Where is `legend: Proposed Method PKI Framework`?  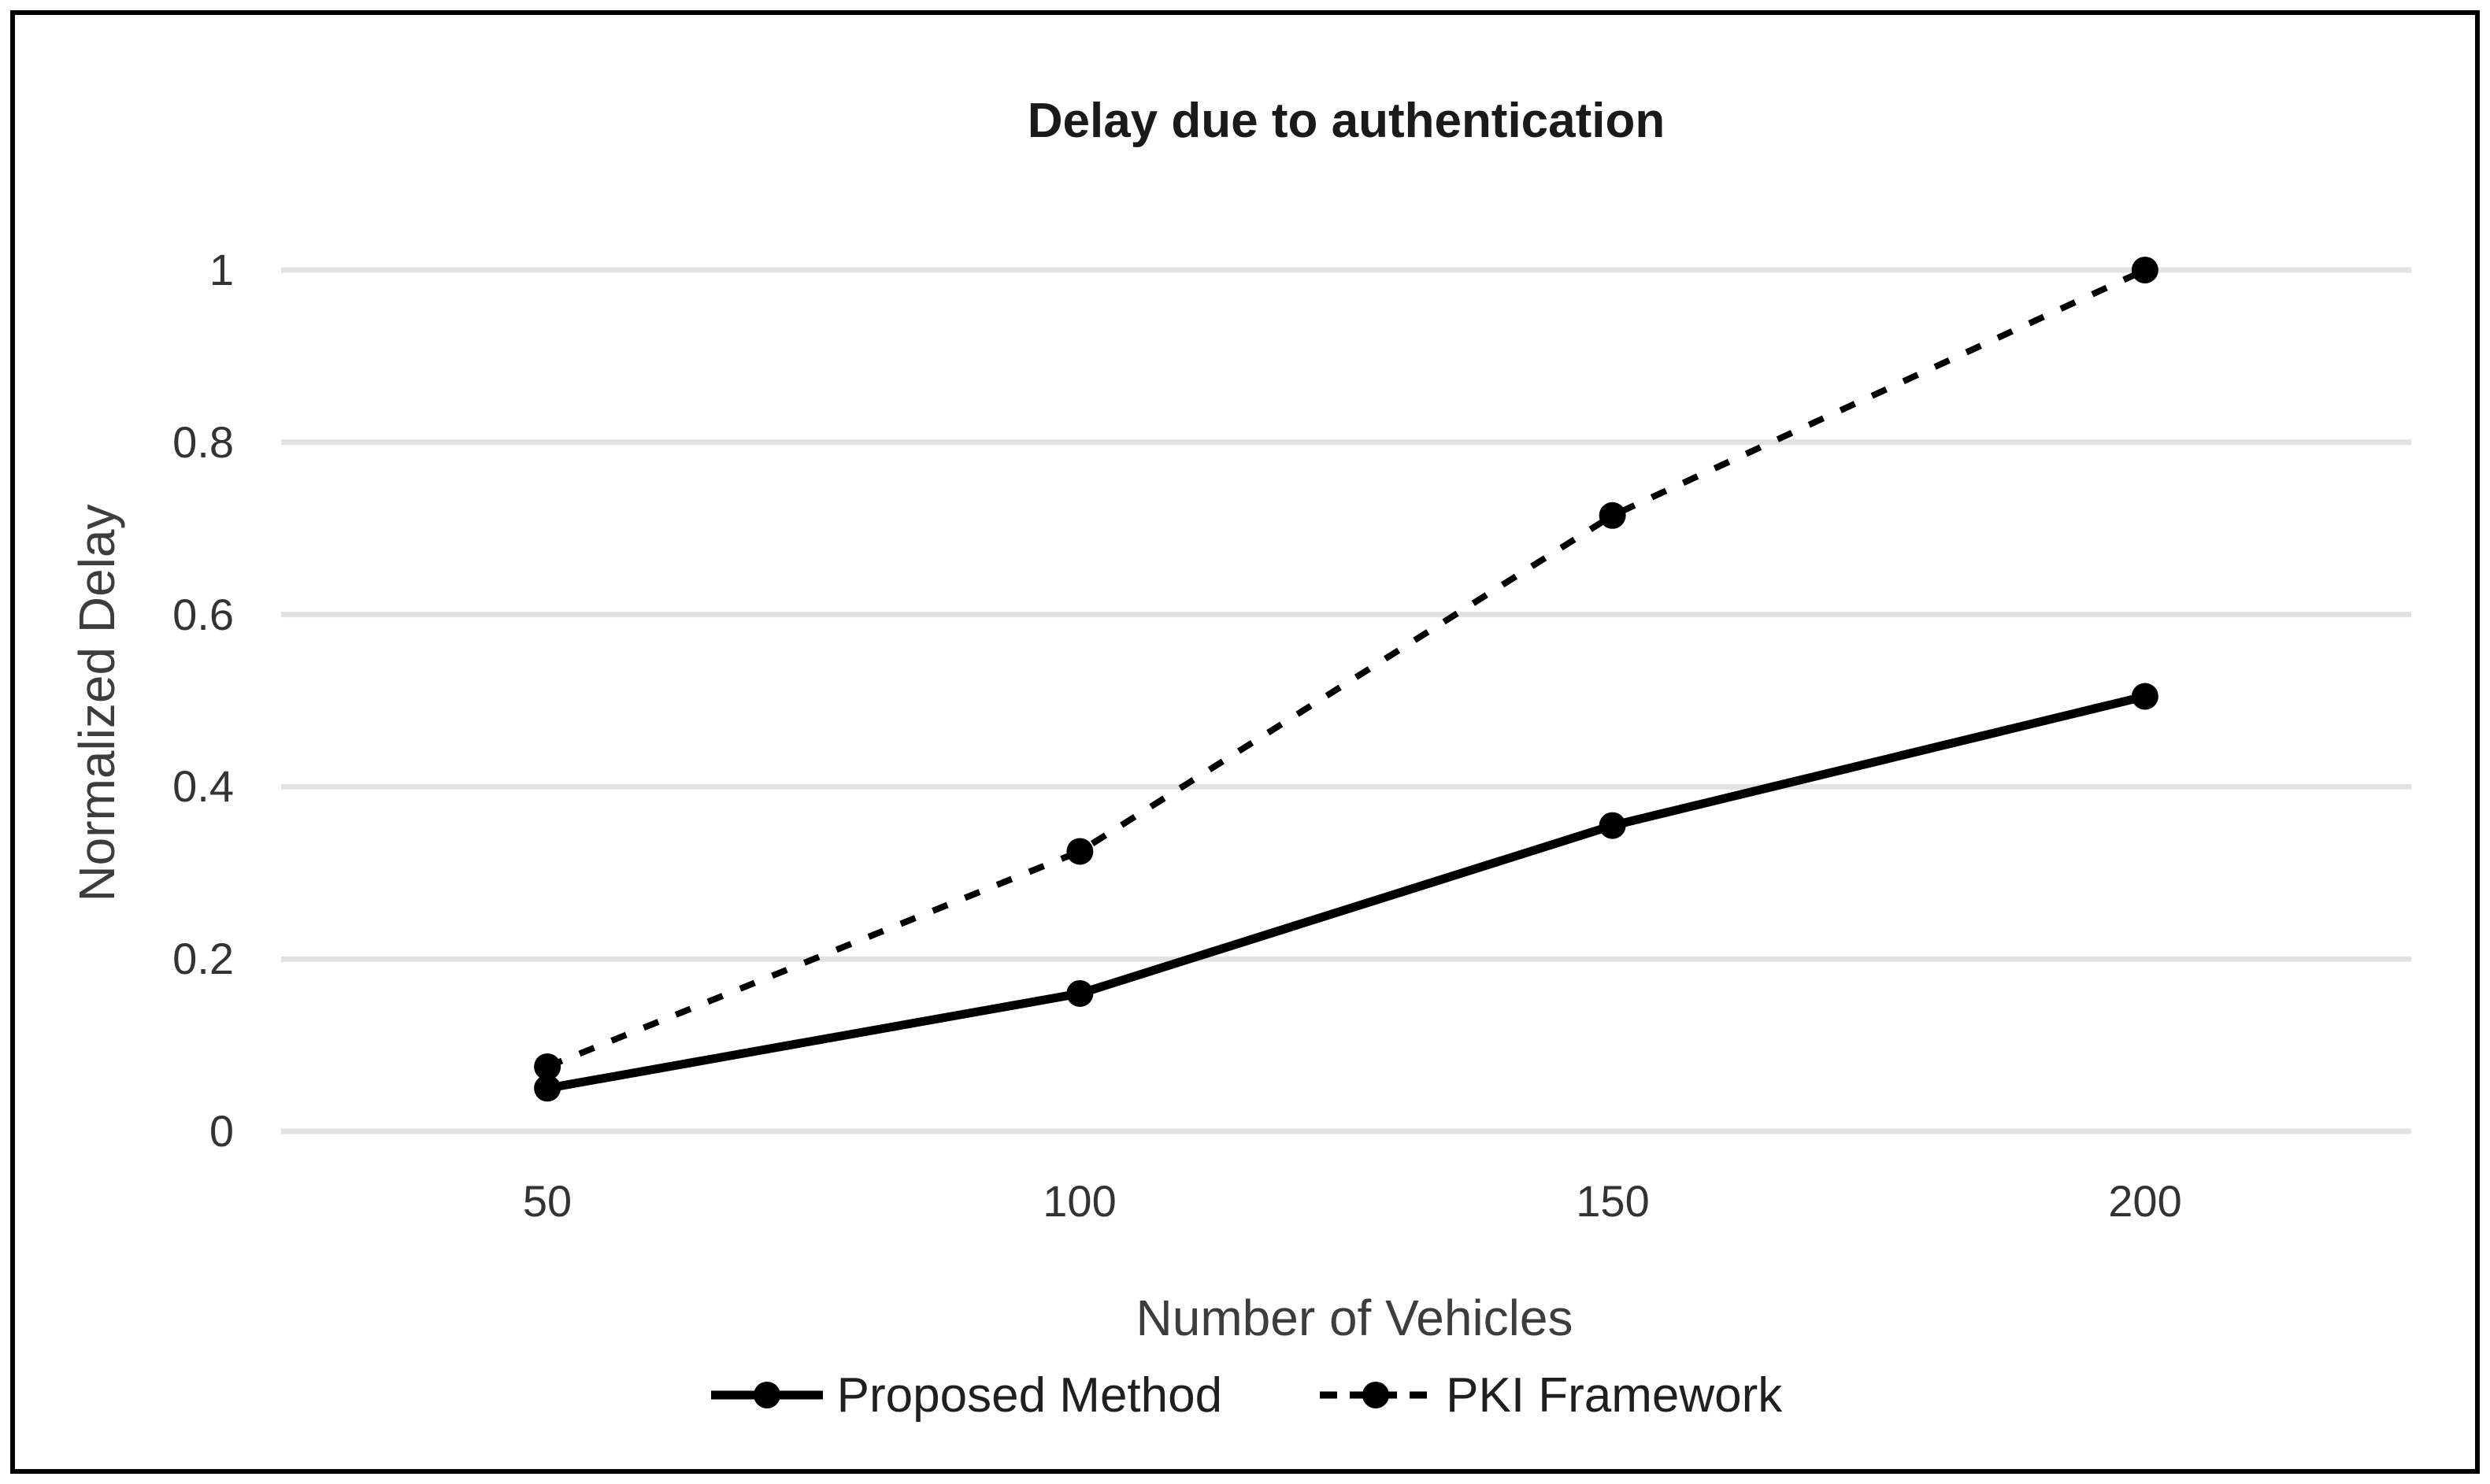 legend: Proposed Method PKI Framework is located at coordinates (1245, 1395).